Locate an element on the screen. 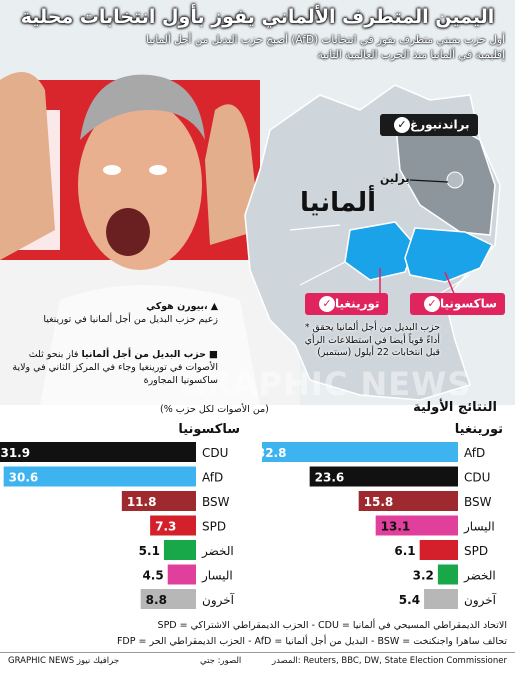 The width and height of the screenshot is (515, 674). square-icon: ■ is located at coordinates (213, 354).